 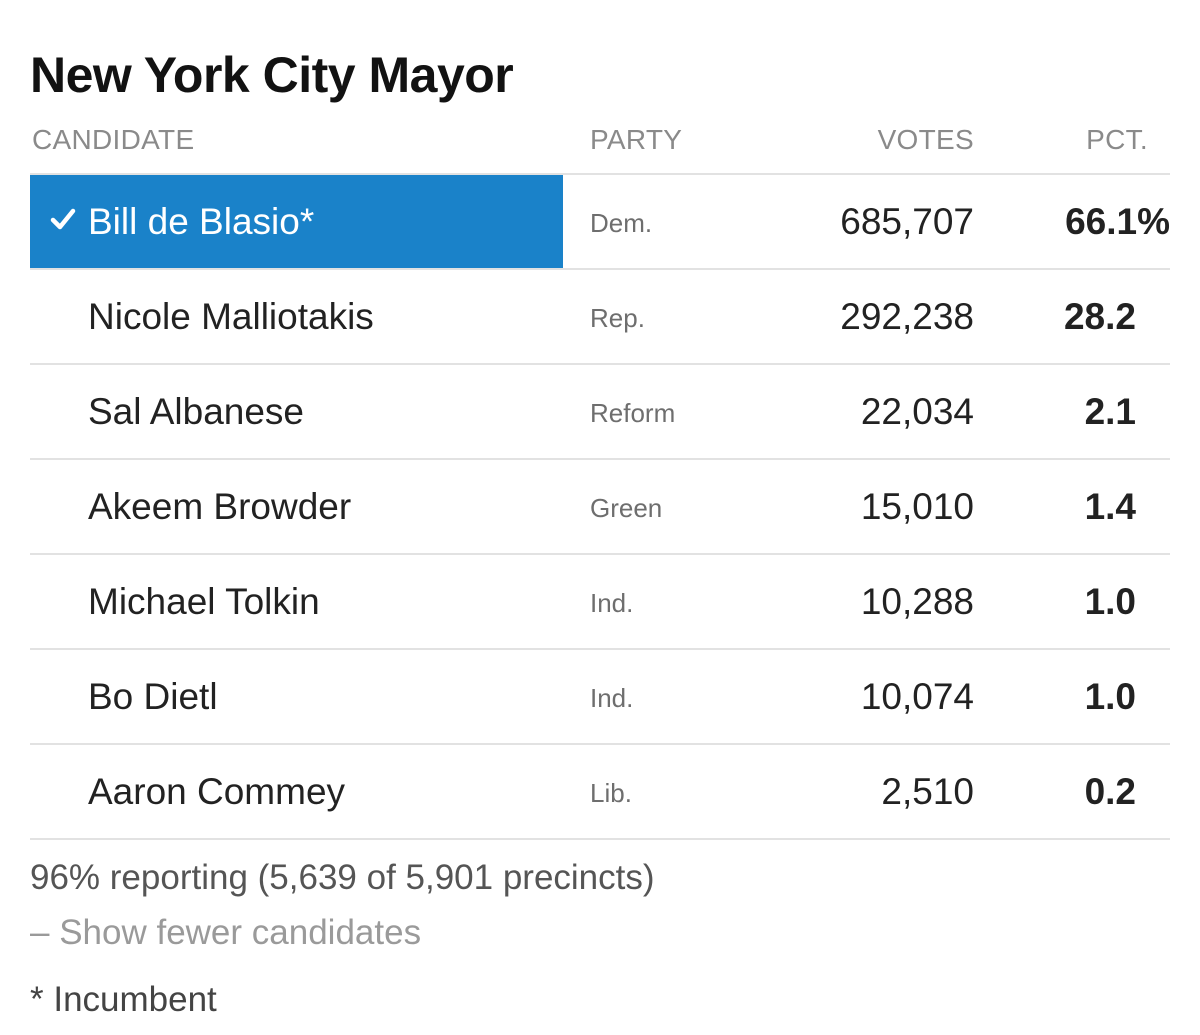 What do you see at coordinates (927, 791) in the screenshot?
I see `candidate-votes: 2,510` at bounding box center [927, 791].